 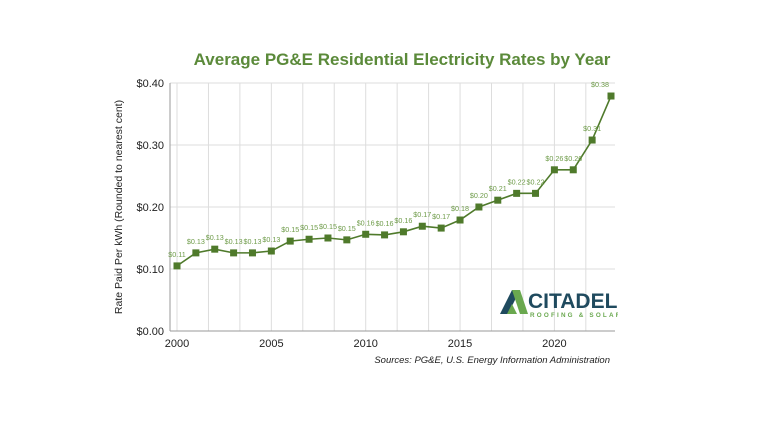 What do you see at coordinates (150, 146) in the screenshot?
I see `y-tick-label: $0.30` at bounding box center [150, 146].